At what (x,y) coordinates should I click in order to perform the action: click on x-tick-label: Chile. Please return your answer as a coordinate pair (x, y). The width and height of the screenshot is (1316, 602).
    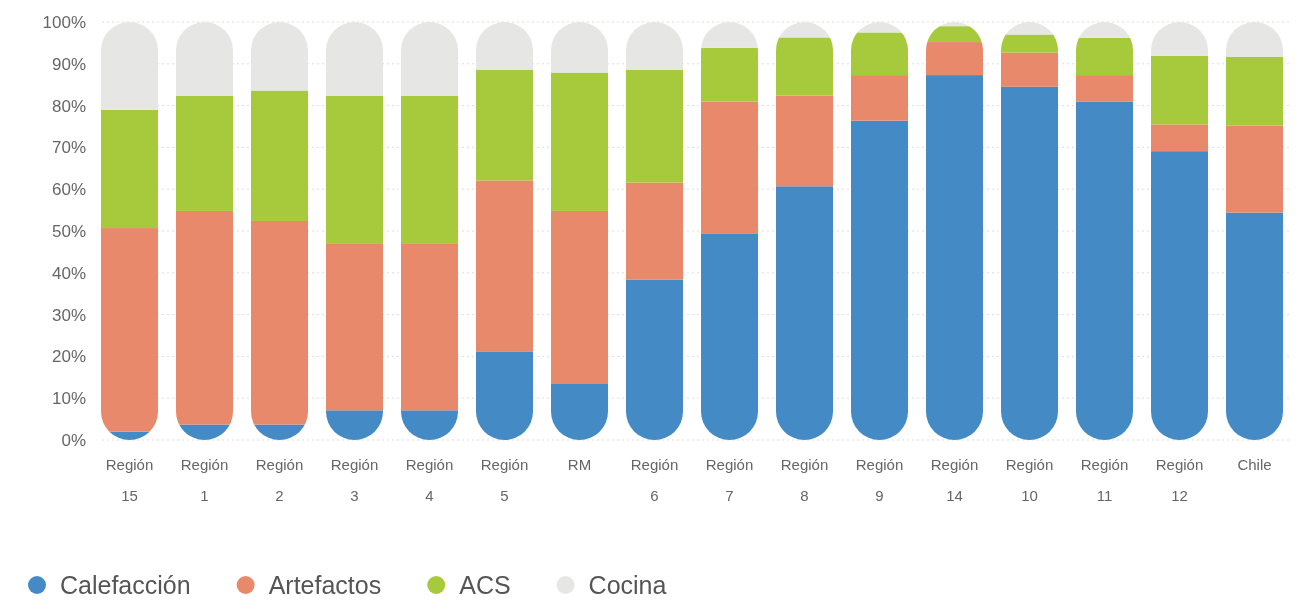
    Looking at the image, I should click on (1254, 464).